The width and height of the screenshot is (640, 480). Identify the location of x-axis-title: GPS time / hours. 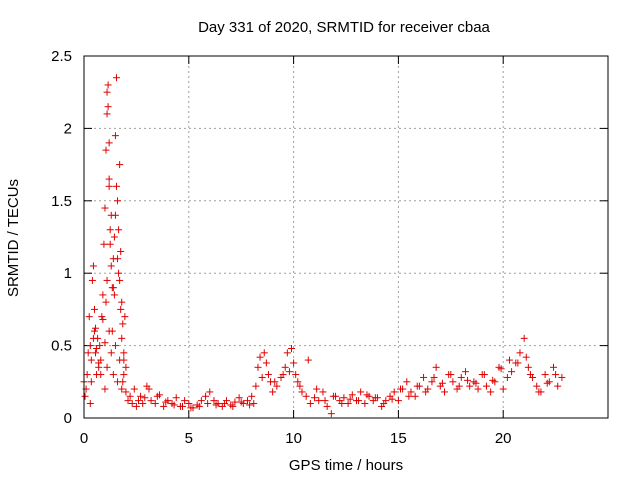
(346, 465).